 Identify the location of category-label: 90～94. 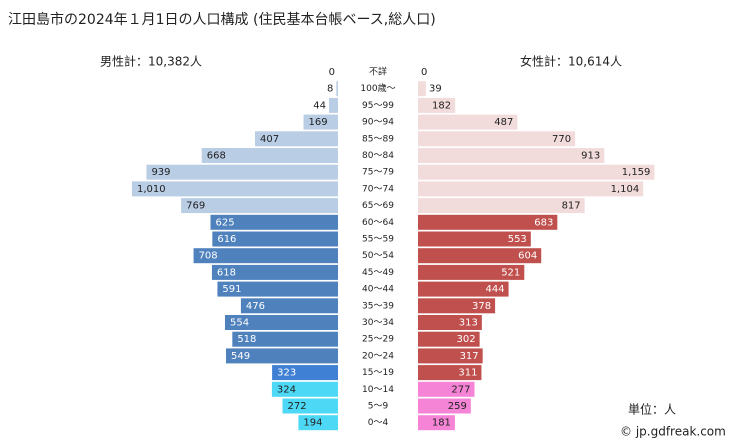
(378, 123).